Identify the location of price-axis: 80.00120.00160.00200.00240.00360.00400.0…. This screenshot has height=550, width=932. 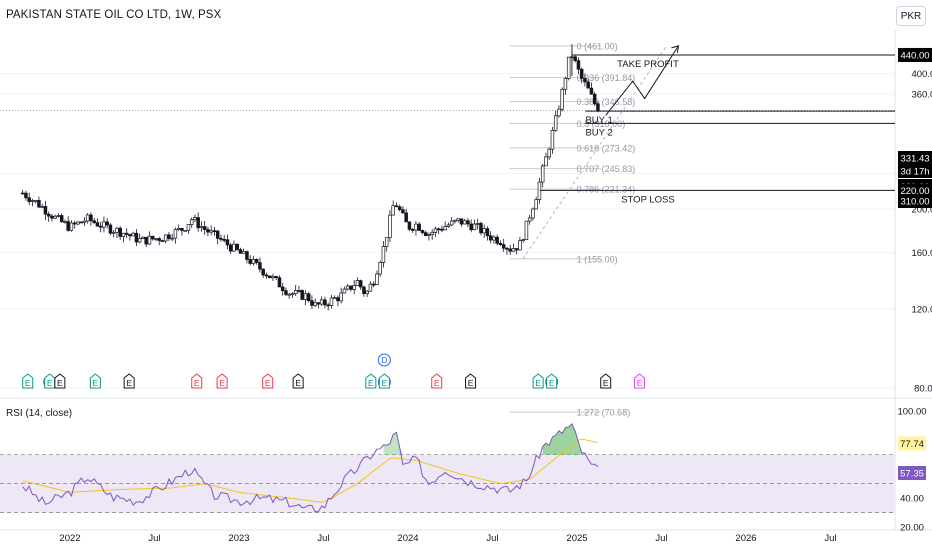
(914, 290).